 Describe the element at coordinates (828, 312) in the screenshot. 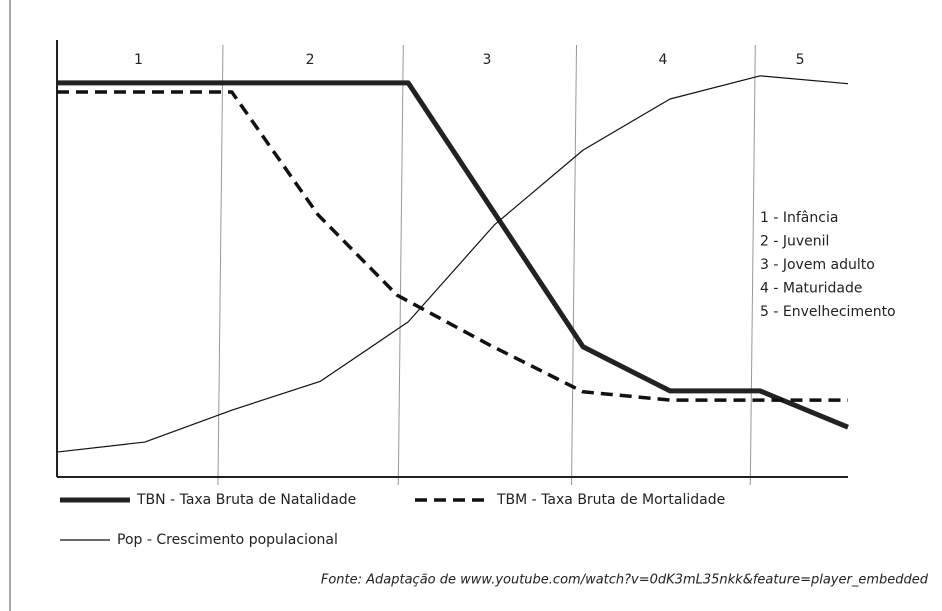

I see `key-item: 5 - Envelhecimento` at that location.